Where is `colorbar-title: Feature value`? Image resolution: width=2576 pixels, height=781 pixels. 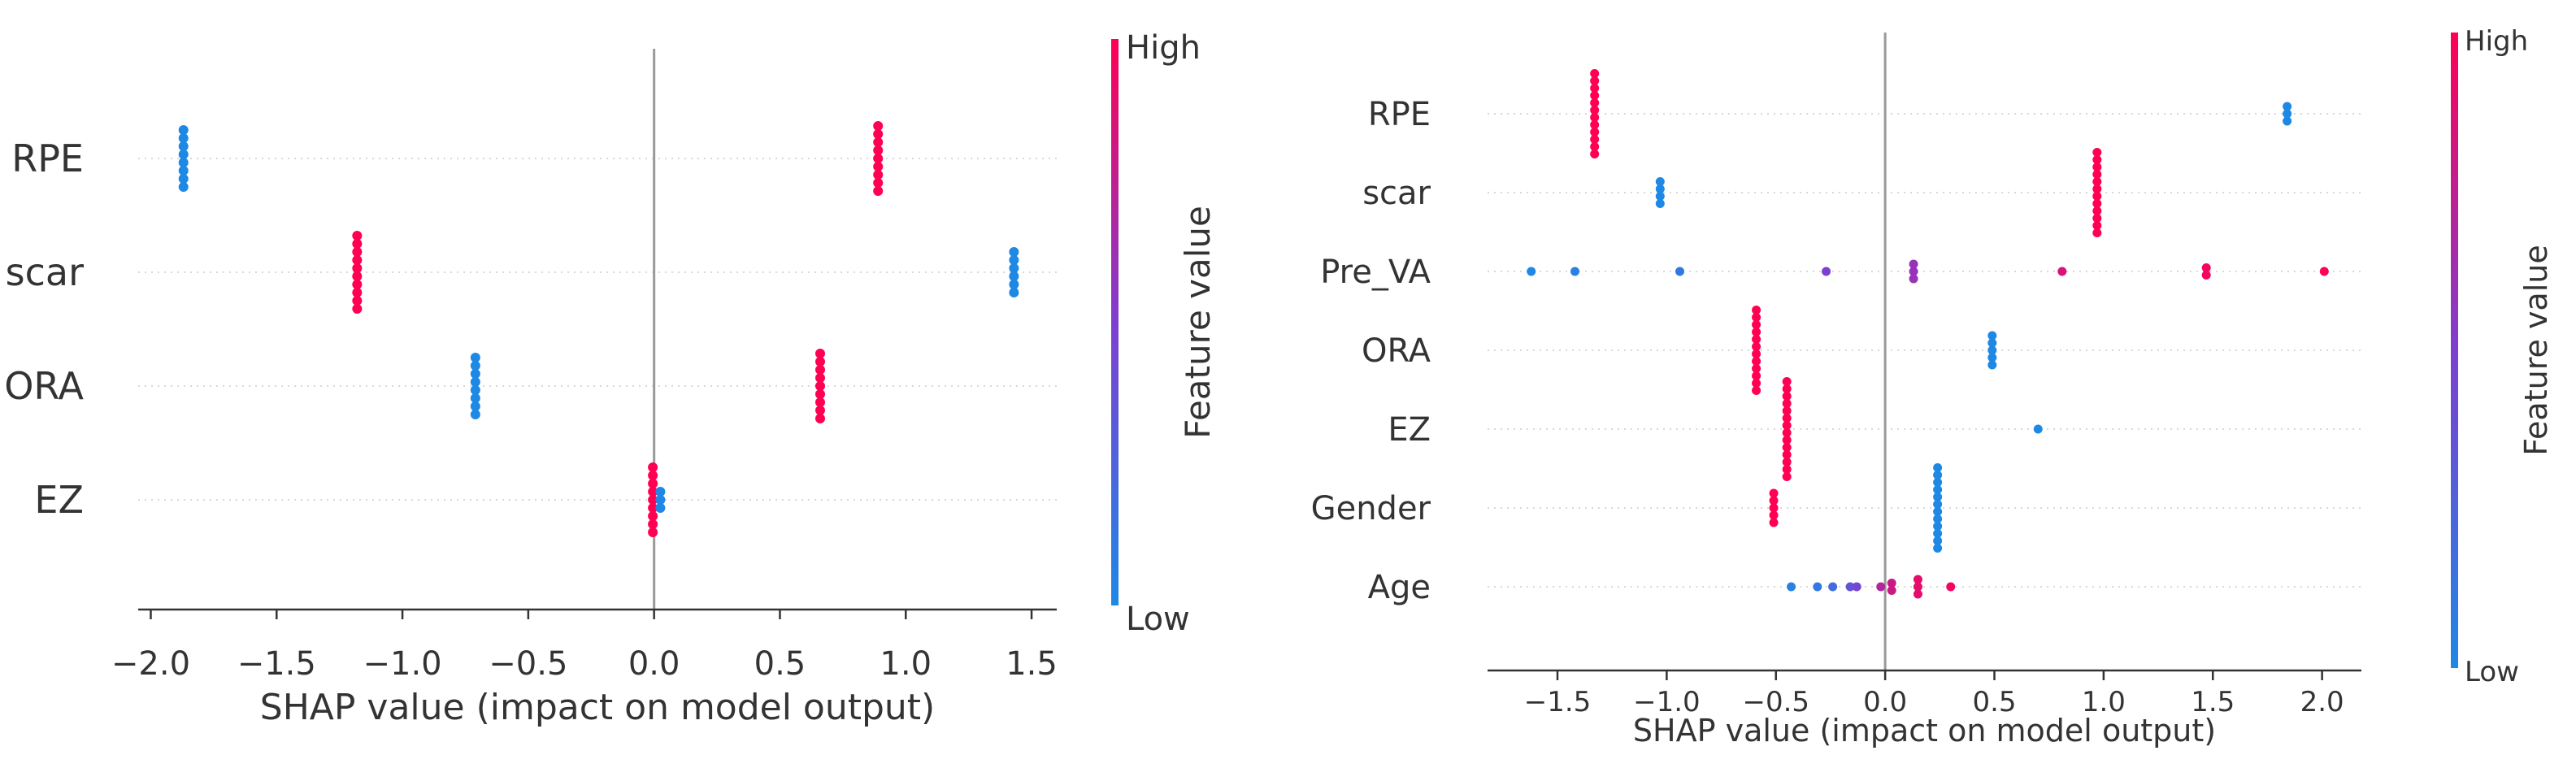 colorbar-title: Feature value is located at coordinates (1198, 323).